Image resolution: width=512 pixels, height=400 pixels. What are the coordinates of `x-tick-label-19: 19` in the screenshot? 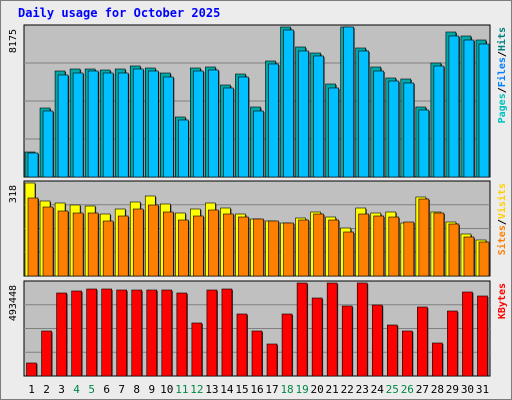 It's located at (301, 389).